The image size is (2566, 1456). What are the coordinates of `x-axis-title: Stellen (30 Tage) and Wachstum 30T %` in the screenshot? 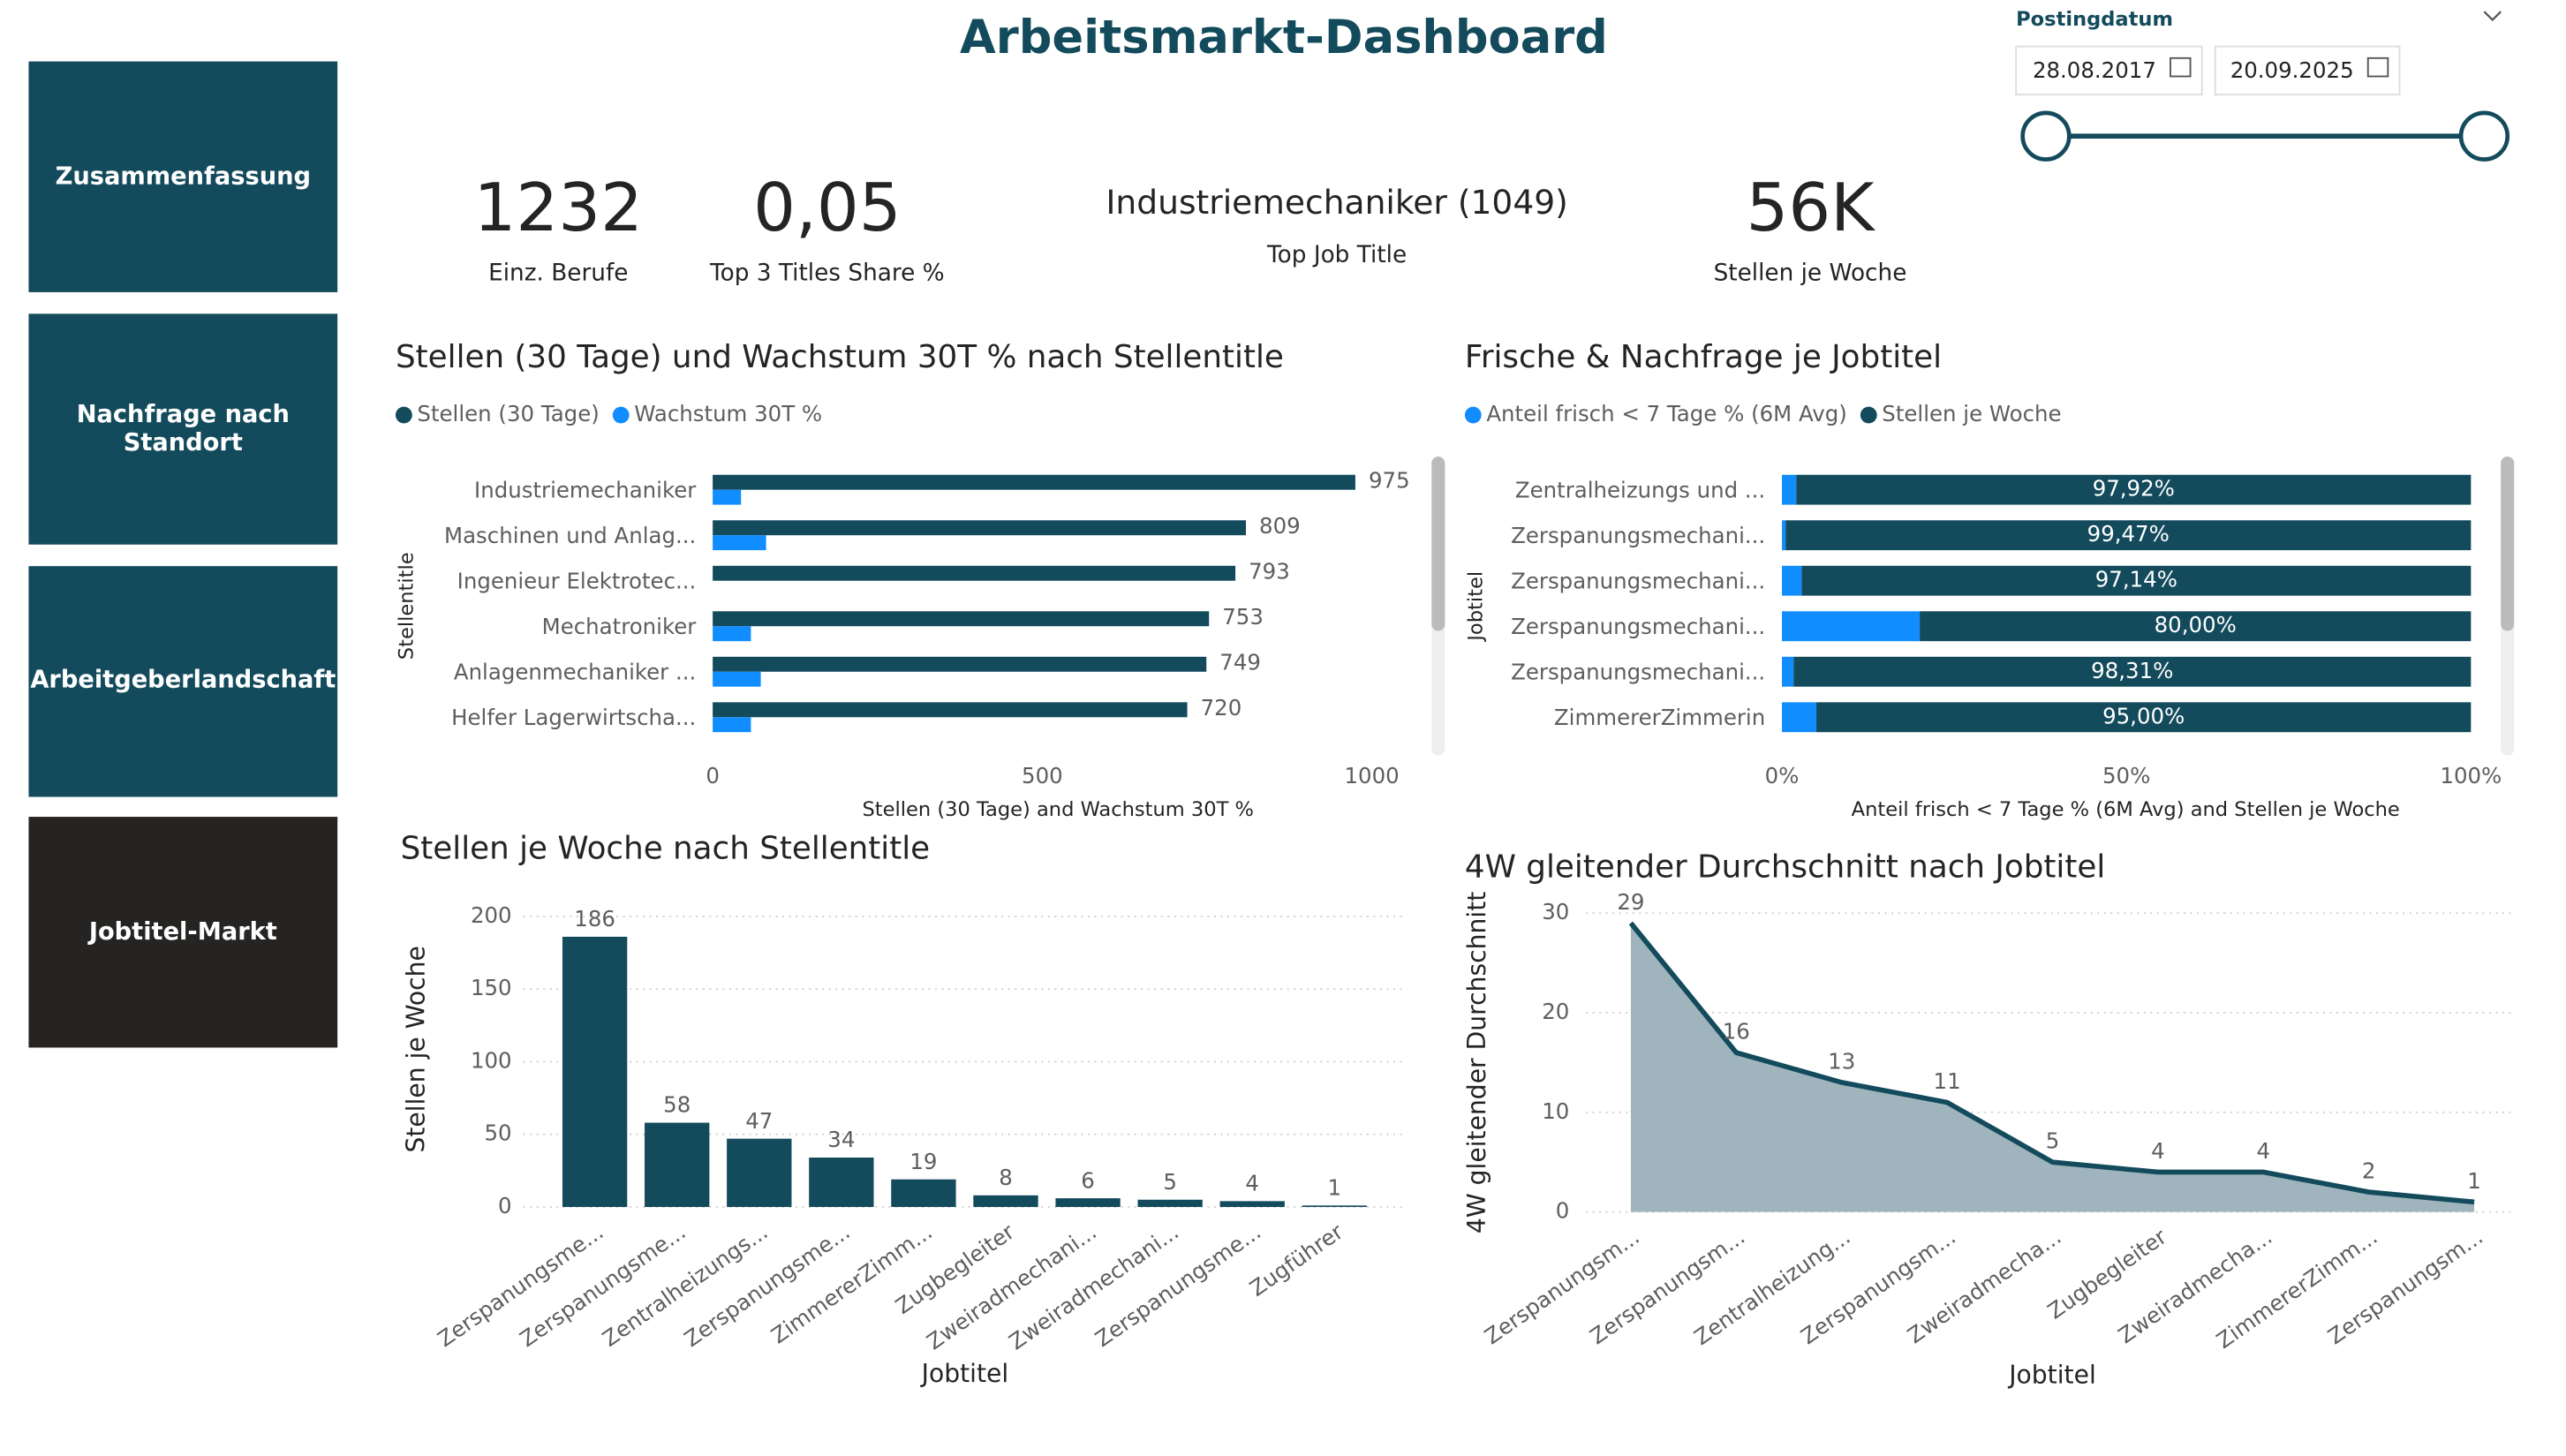 It's located at (1058, 809).